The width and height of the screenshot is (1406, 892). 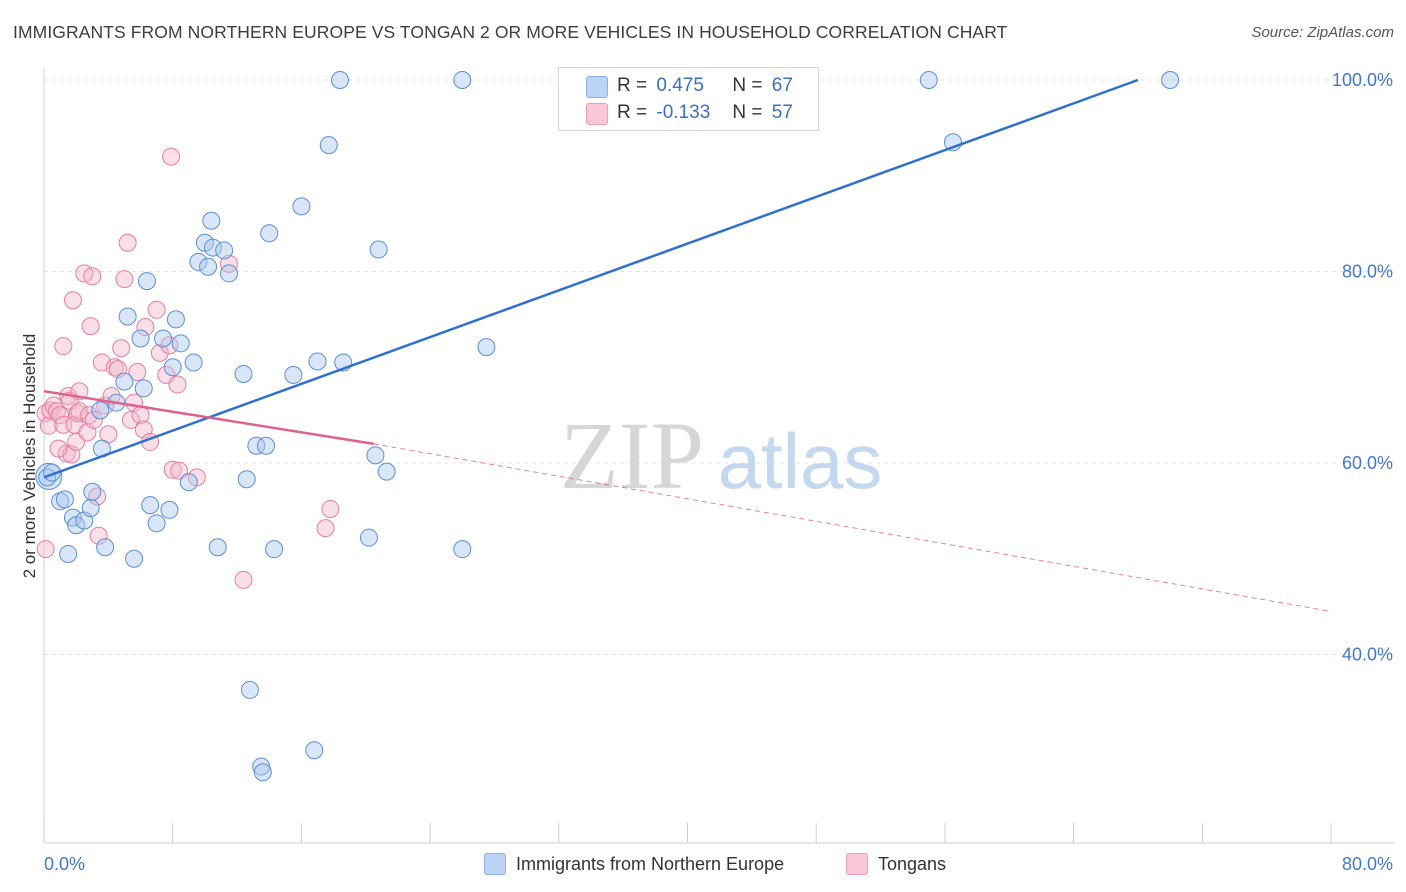 I want to click on legend-swatch-blue, so click(x=597, y=87).